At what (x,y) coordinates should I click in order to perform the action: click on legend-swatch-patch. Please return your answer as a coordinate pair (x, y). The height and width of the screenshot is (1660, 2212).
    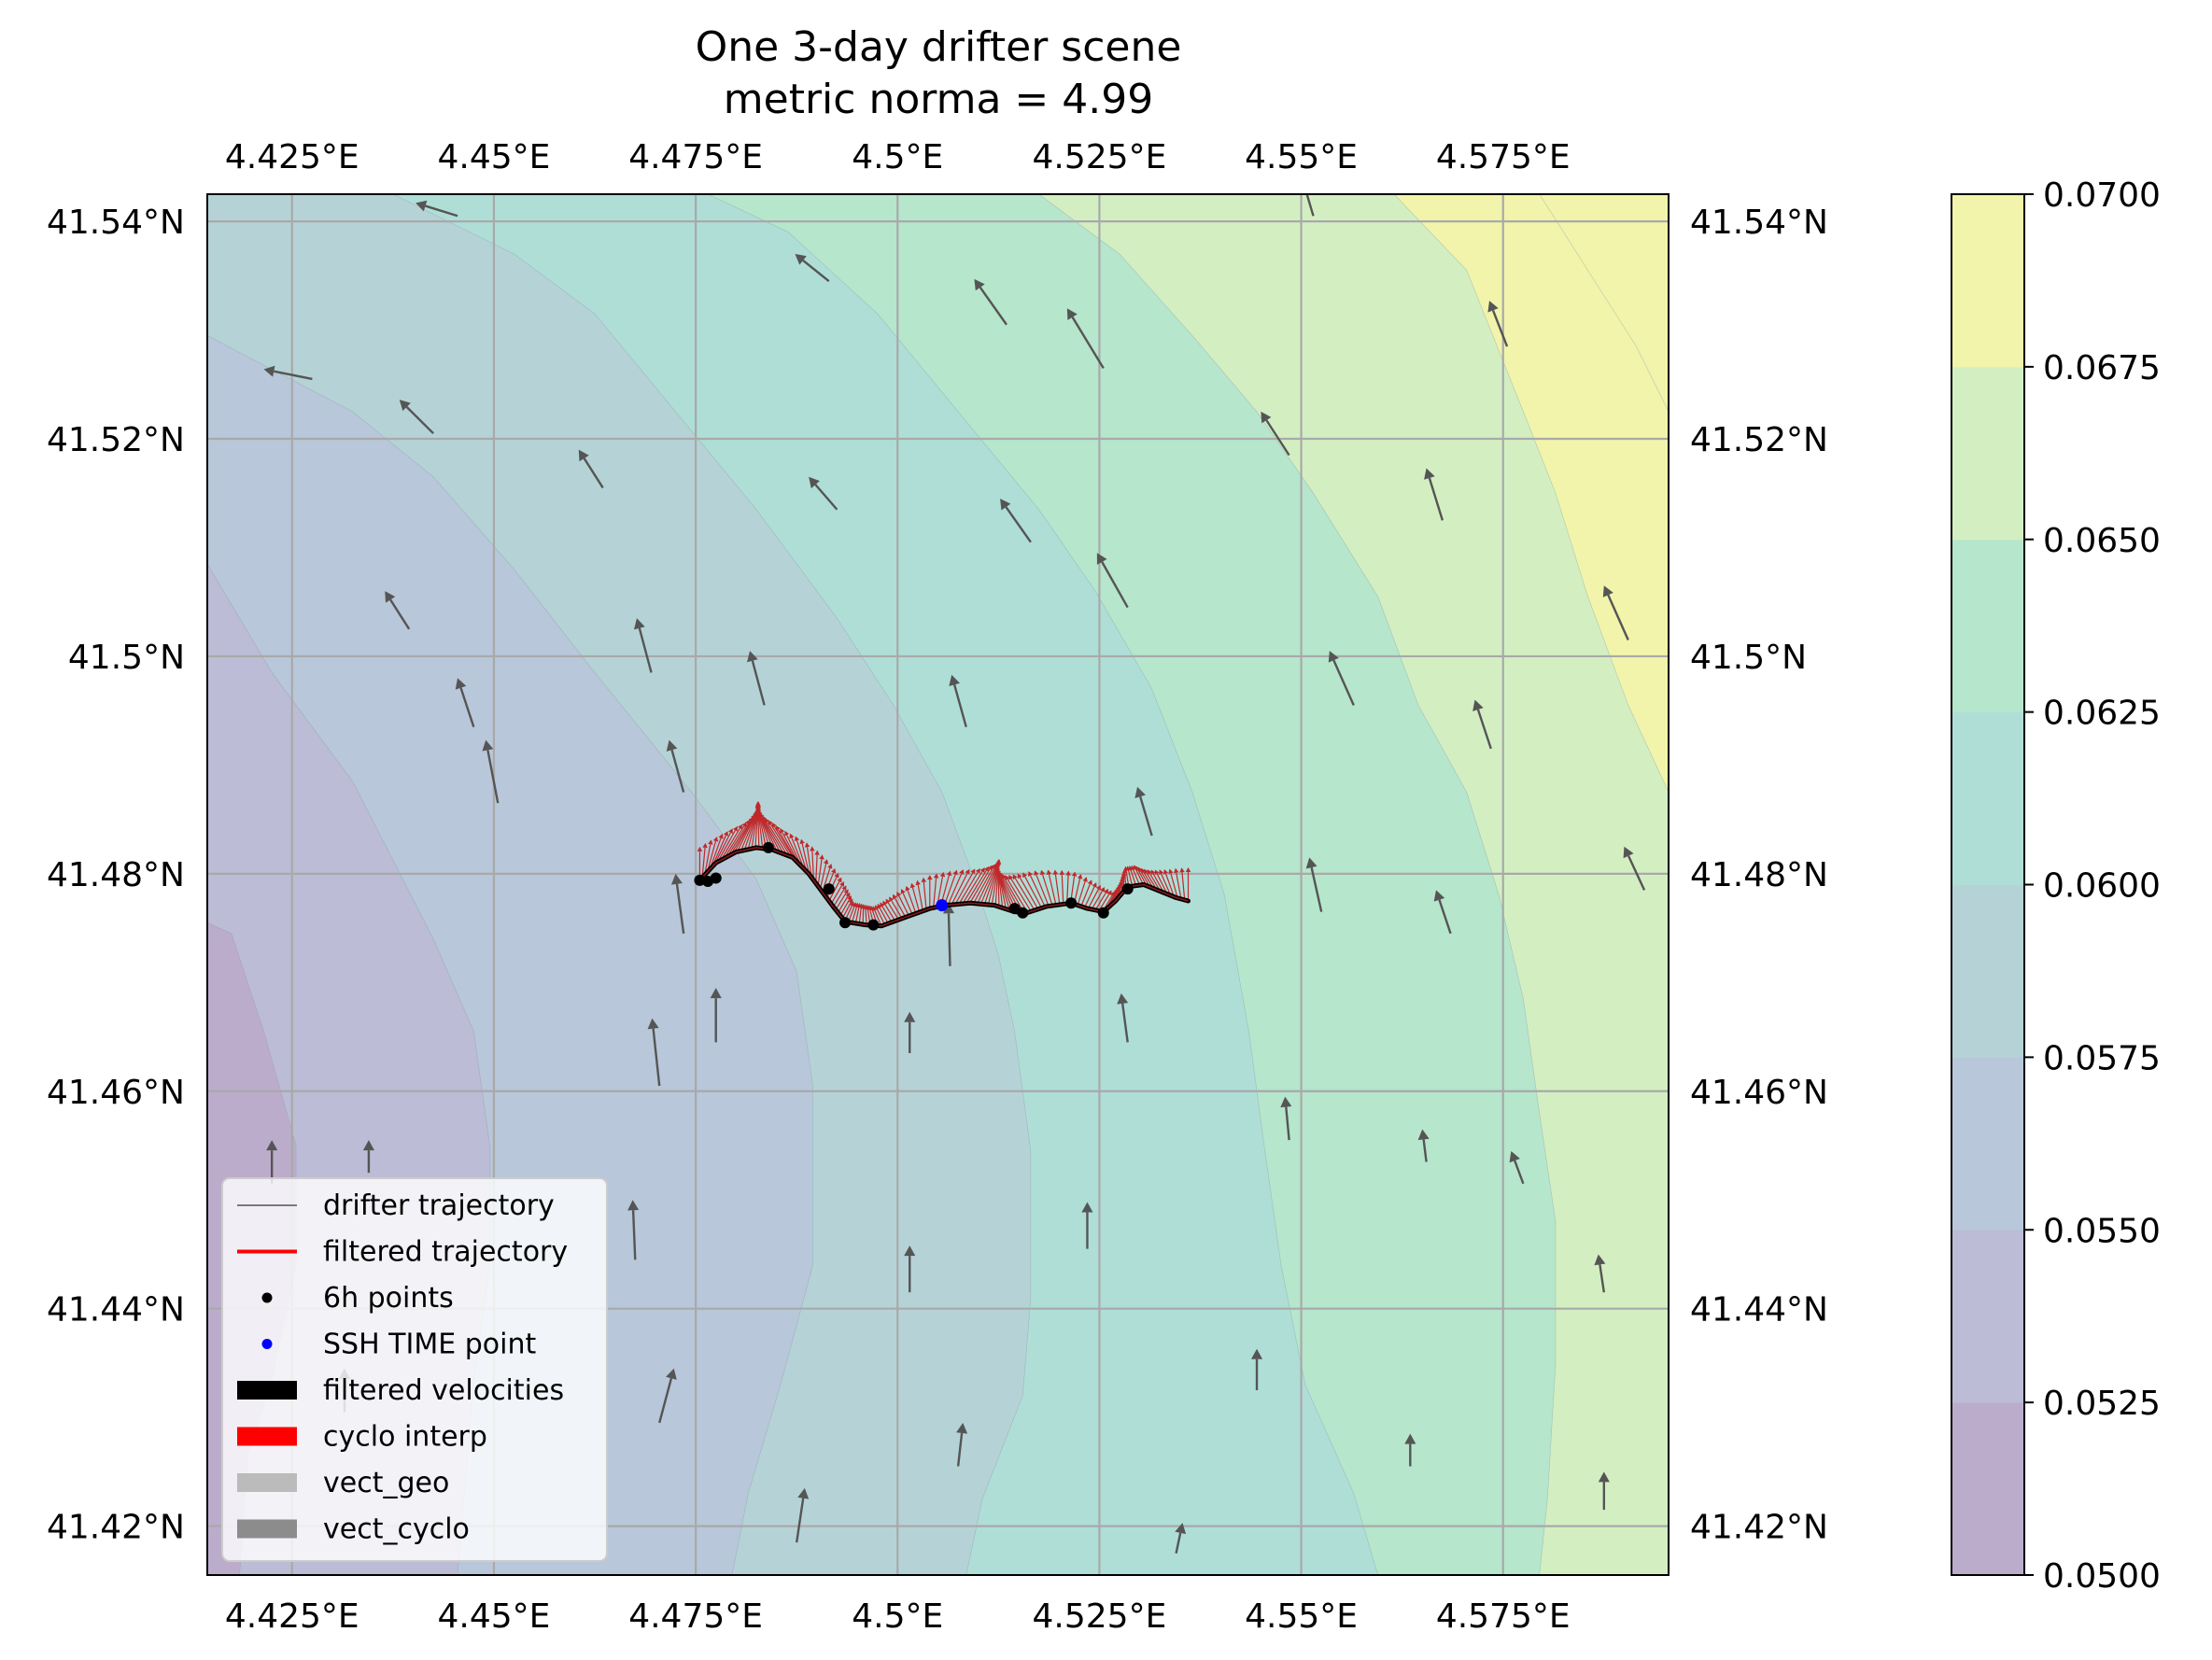
    Looking at the image, I should click on (267, 1391).